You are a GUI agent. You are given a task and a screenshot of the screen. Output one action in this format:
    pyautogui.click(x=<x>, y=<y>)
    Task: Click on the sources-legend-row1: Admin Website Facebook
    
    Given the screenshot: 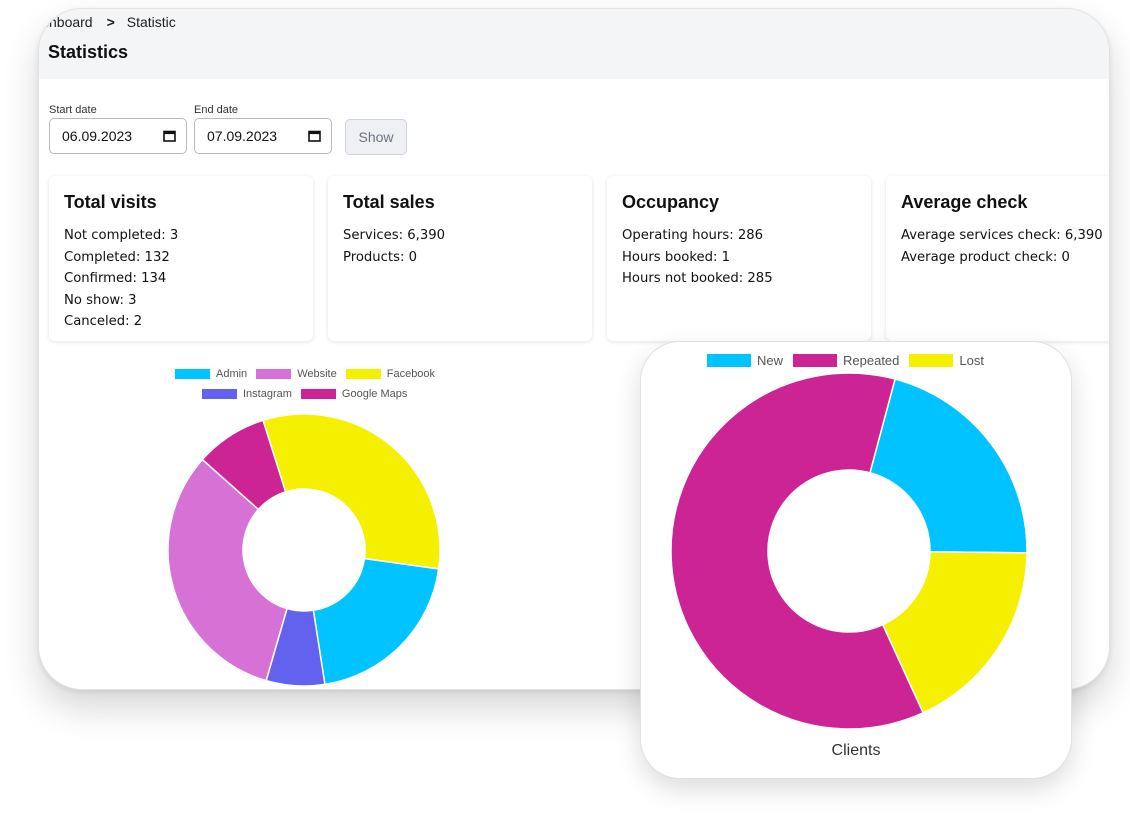 What is the action you would take?
    pyautogui.click(x=309, y=374)
    